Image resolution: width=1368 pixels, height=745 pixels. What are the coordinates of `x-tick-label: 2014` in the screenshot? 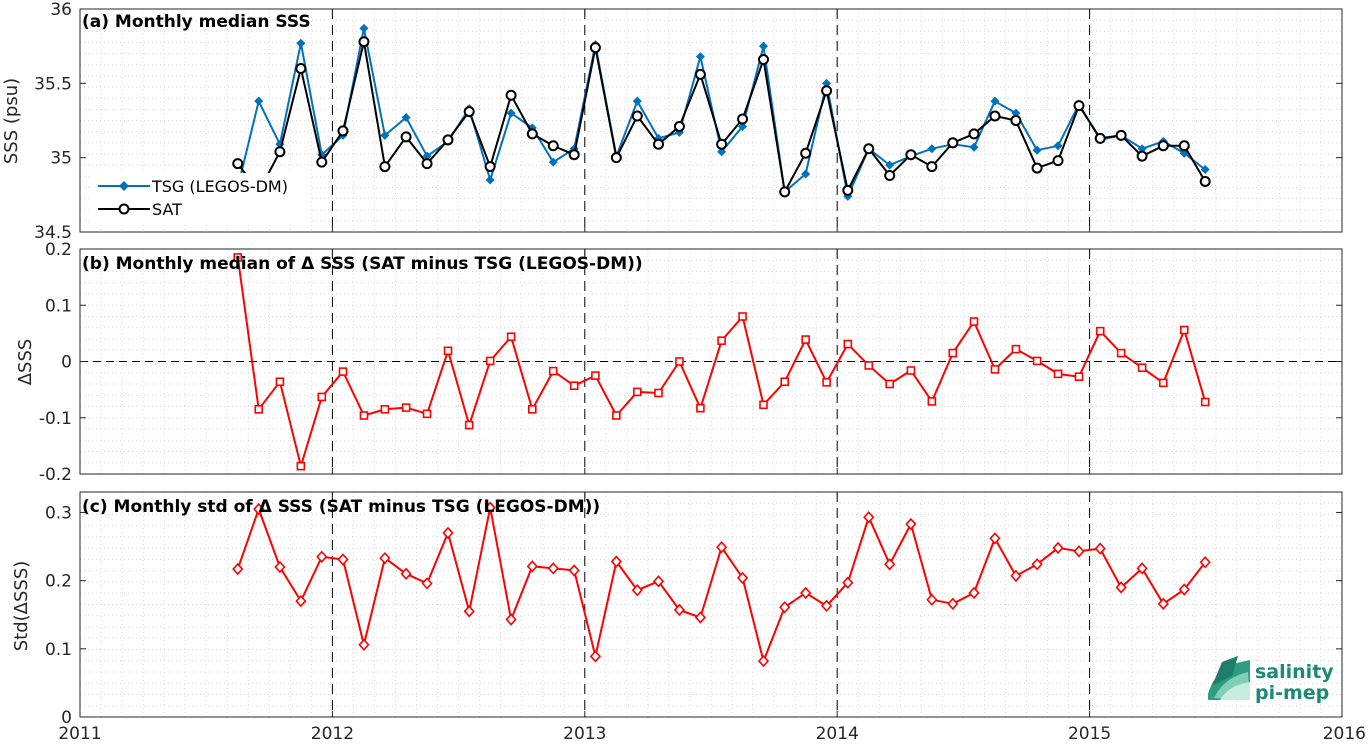 It's located at (837, 734).